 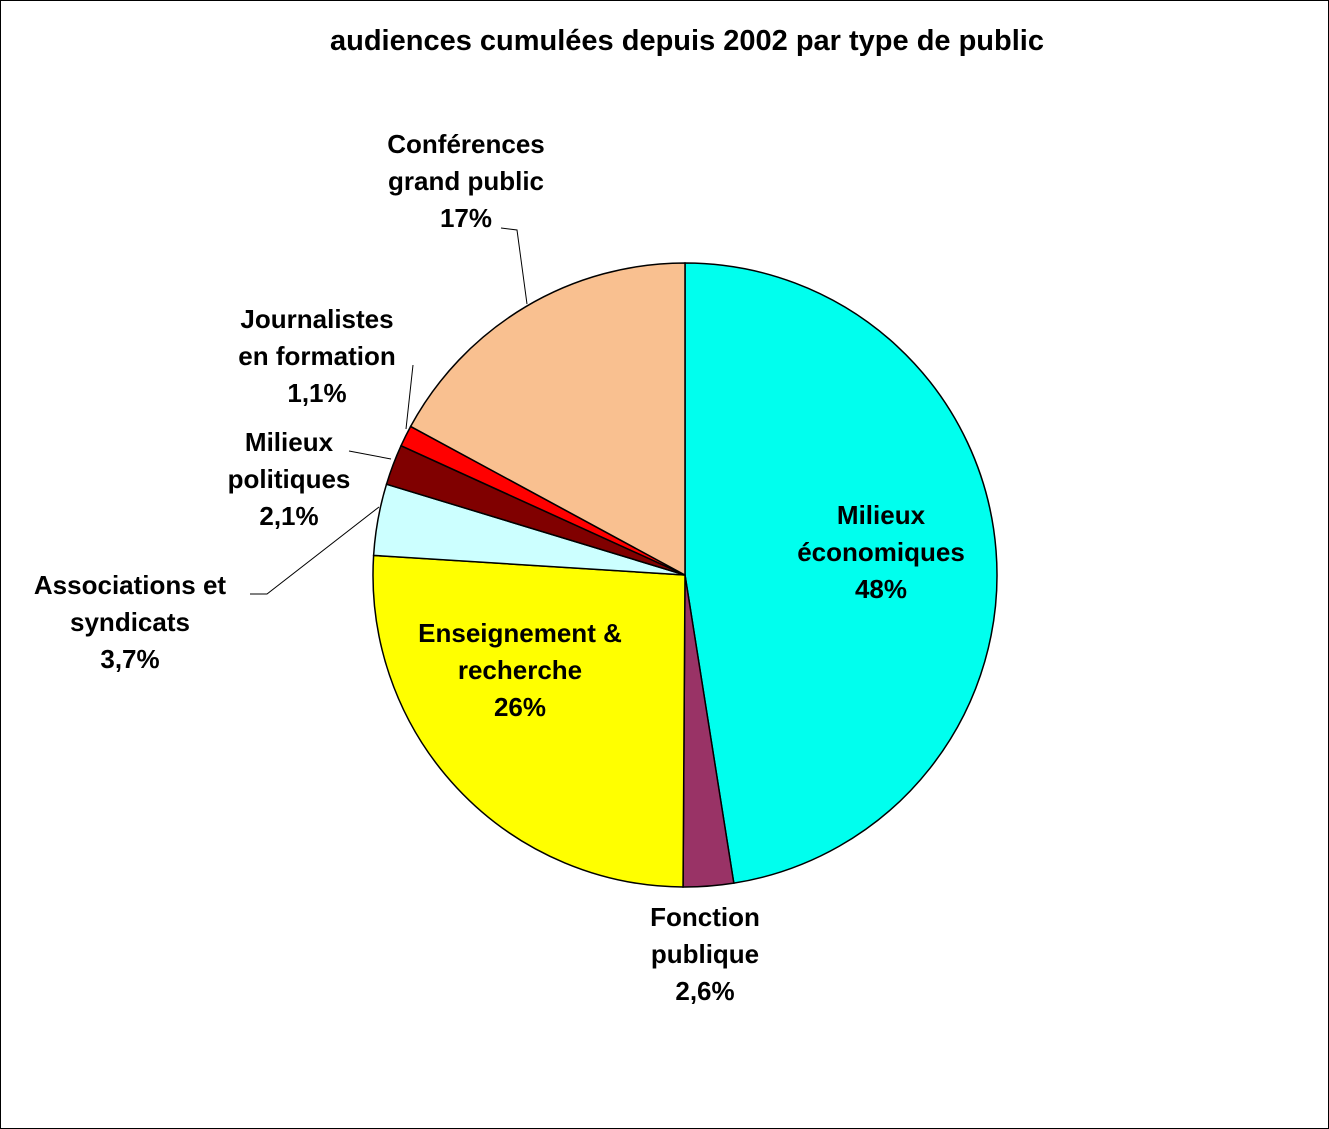 I want to click on slice-label-associations-et-syndicats: Associations et syndicats 3,7%, so click(x=130, y=622).